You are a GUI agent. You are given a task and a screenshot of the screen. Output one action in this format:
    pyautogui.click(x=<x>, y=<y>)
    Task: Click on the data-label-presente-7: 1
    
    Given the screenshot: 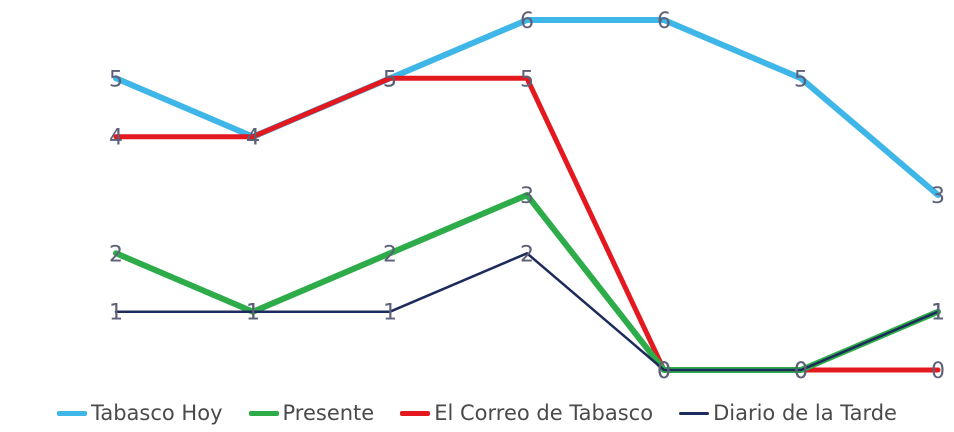 What is the action you would take?
    pyautogui.click(x=938, y=313)
    